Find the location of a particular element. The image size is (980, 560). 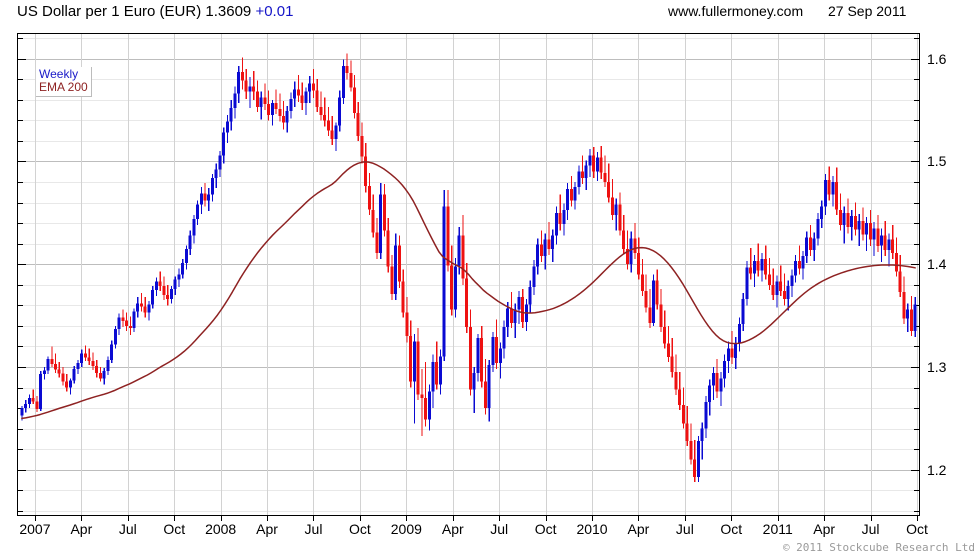

axis-right is located at coordinates (919, 274).